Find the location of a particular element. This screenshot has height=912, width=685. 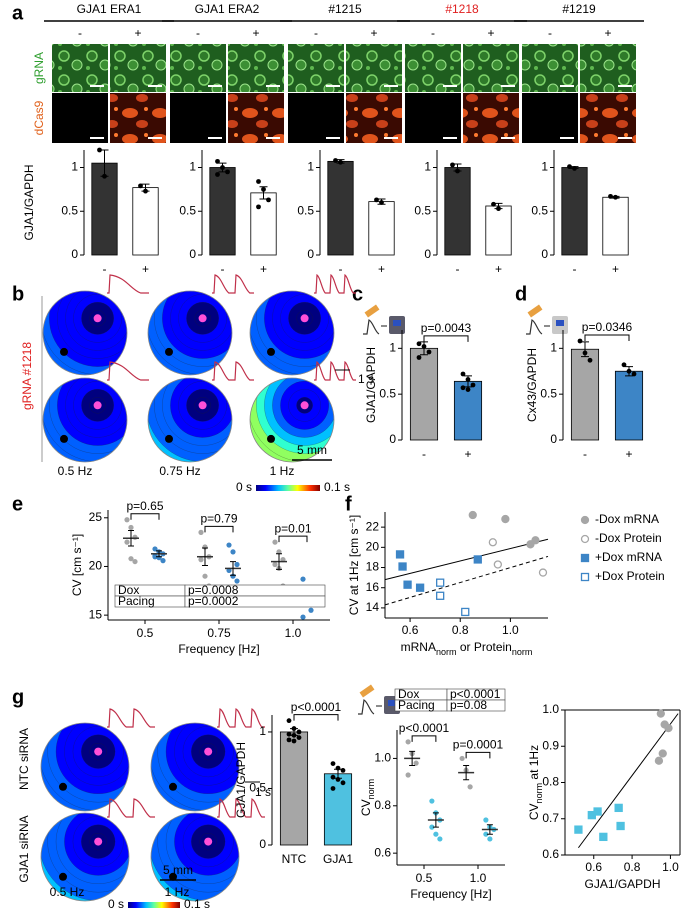

y-tick-label: 0.5 is located at coordinates (69, 210).